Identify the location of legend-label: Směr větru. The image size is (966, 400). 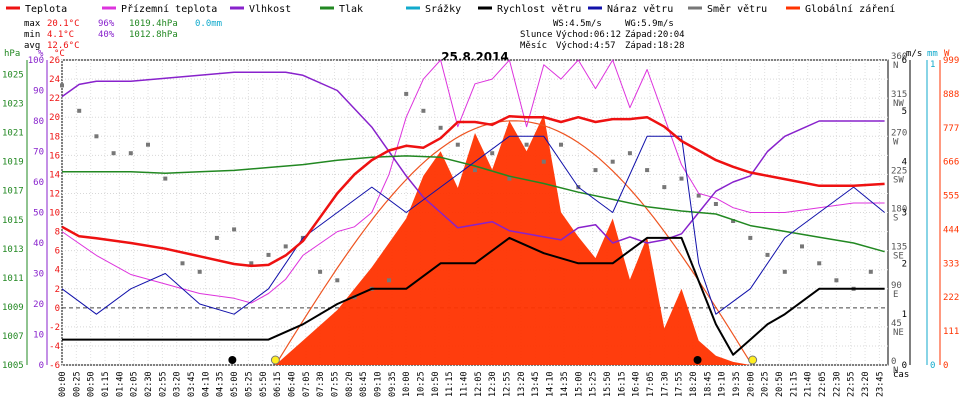
(737, 9).